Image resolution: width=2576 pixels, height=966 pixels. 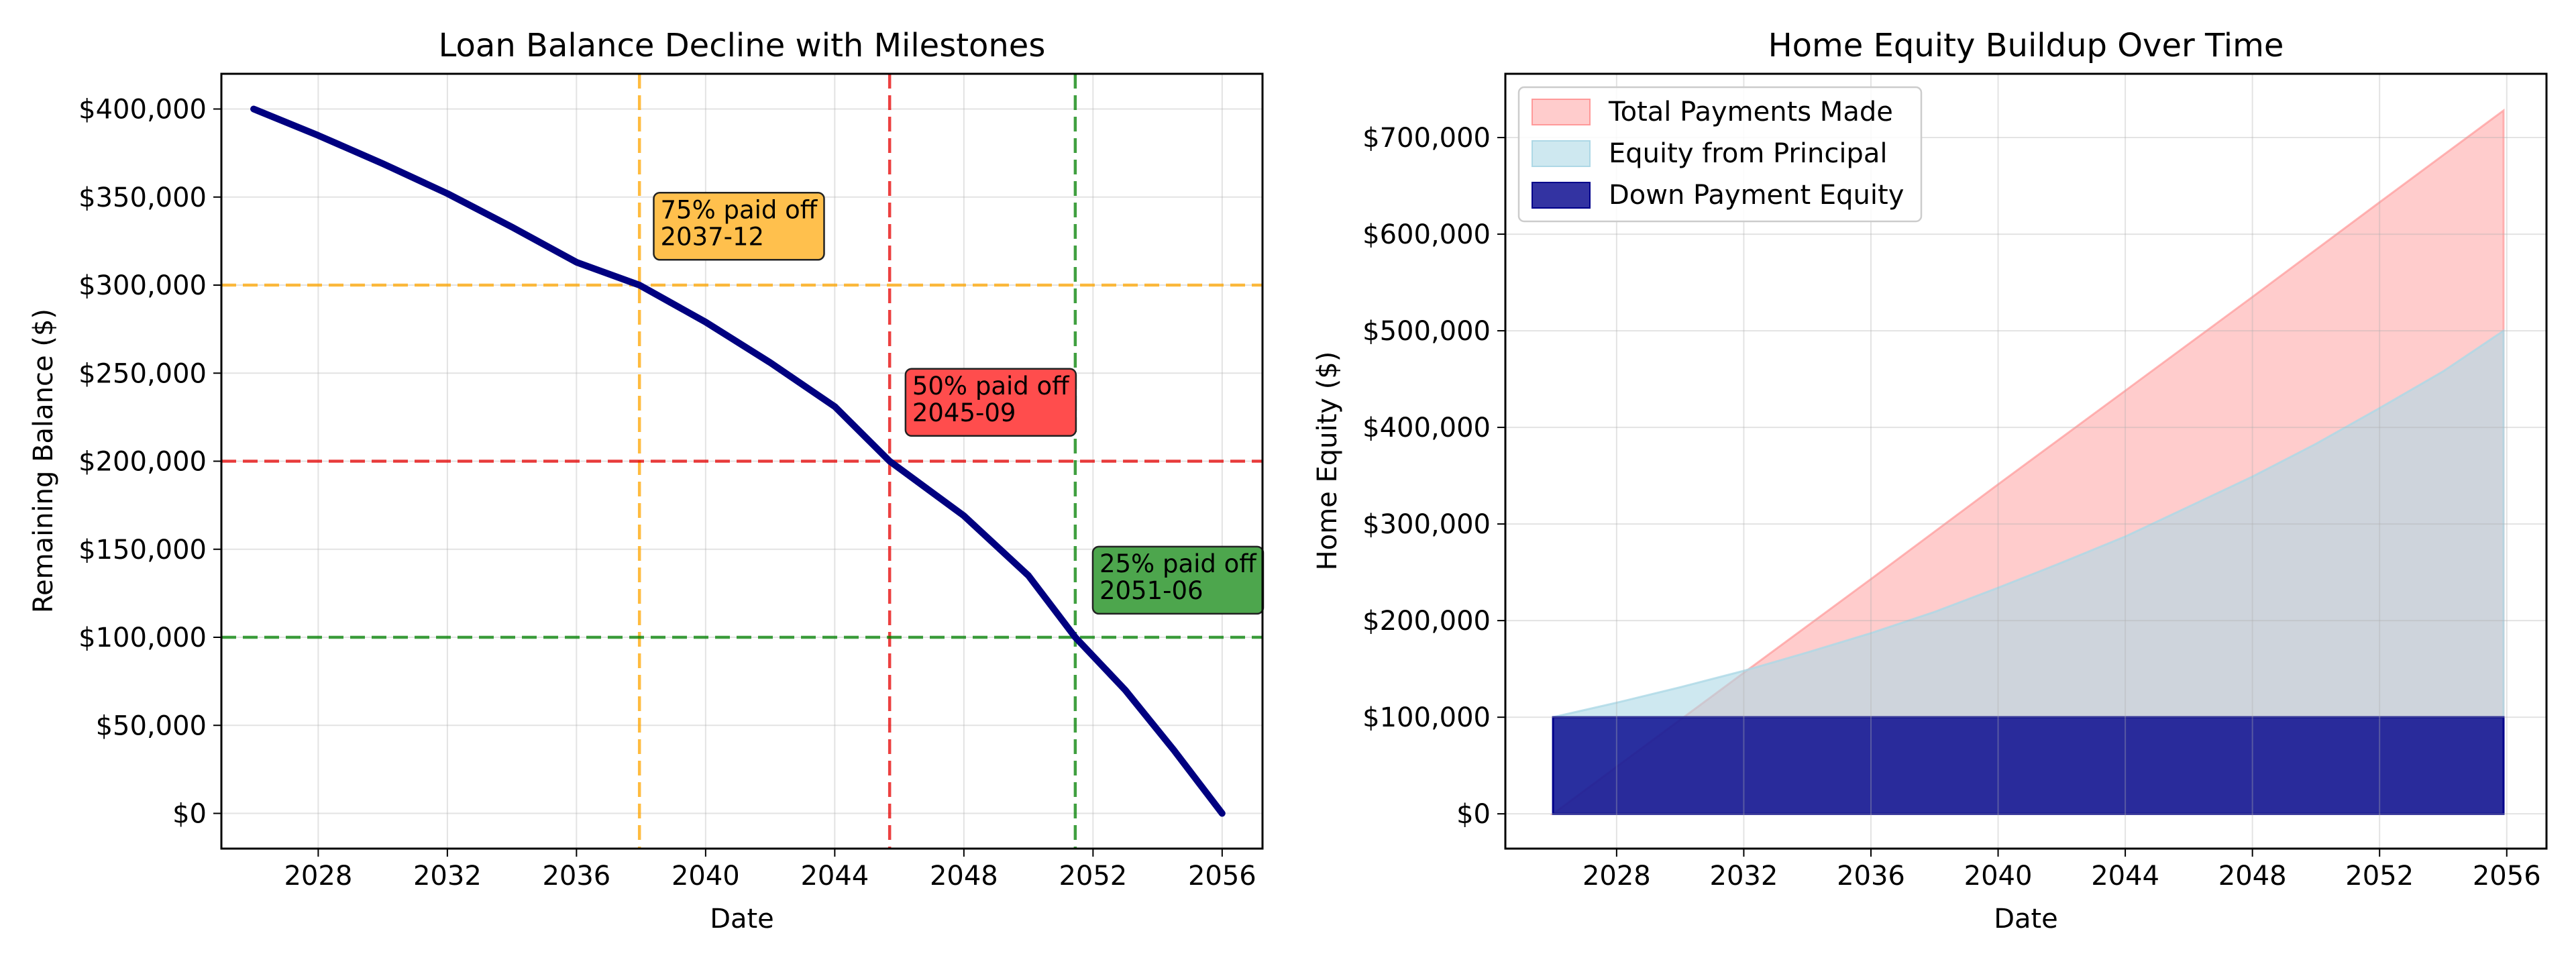 I want to click on y-tick-label: $150,000, so click(x=142, y=550).